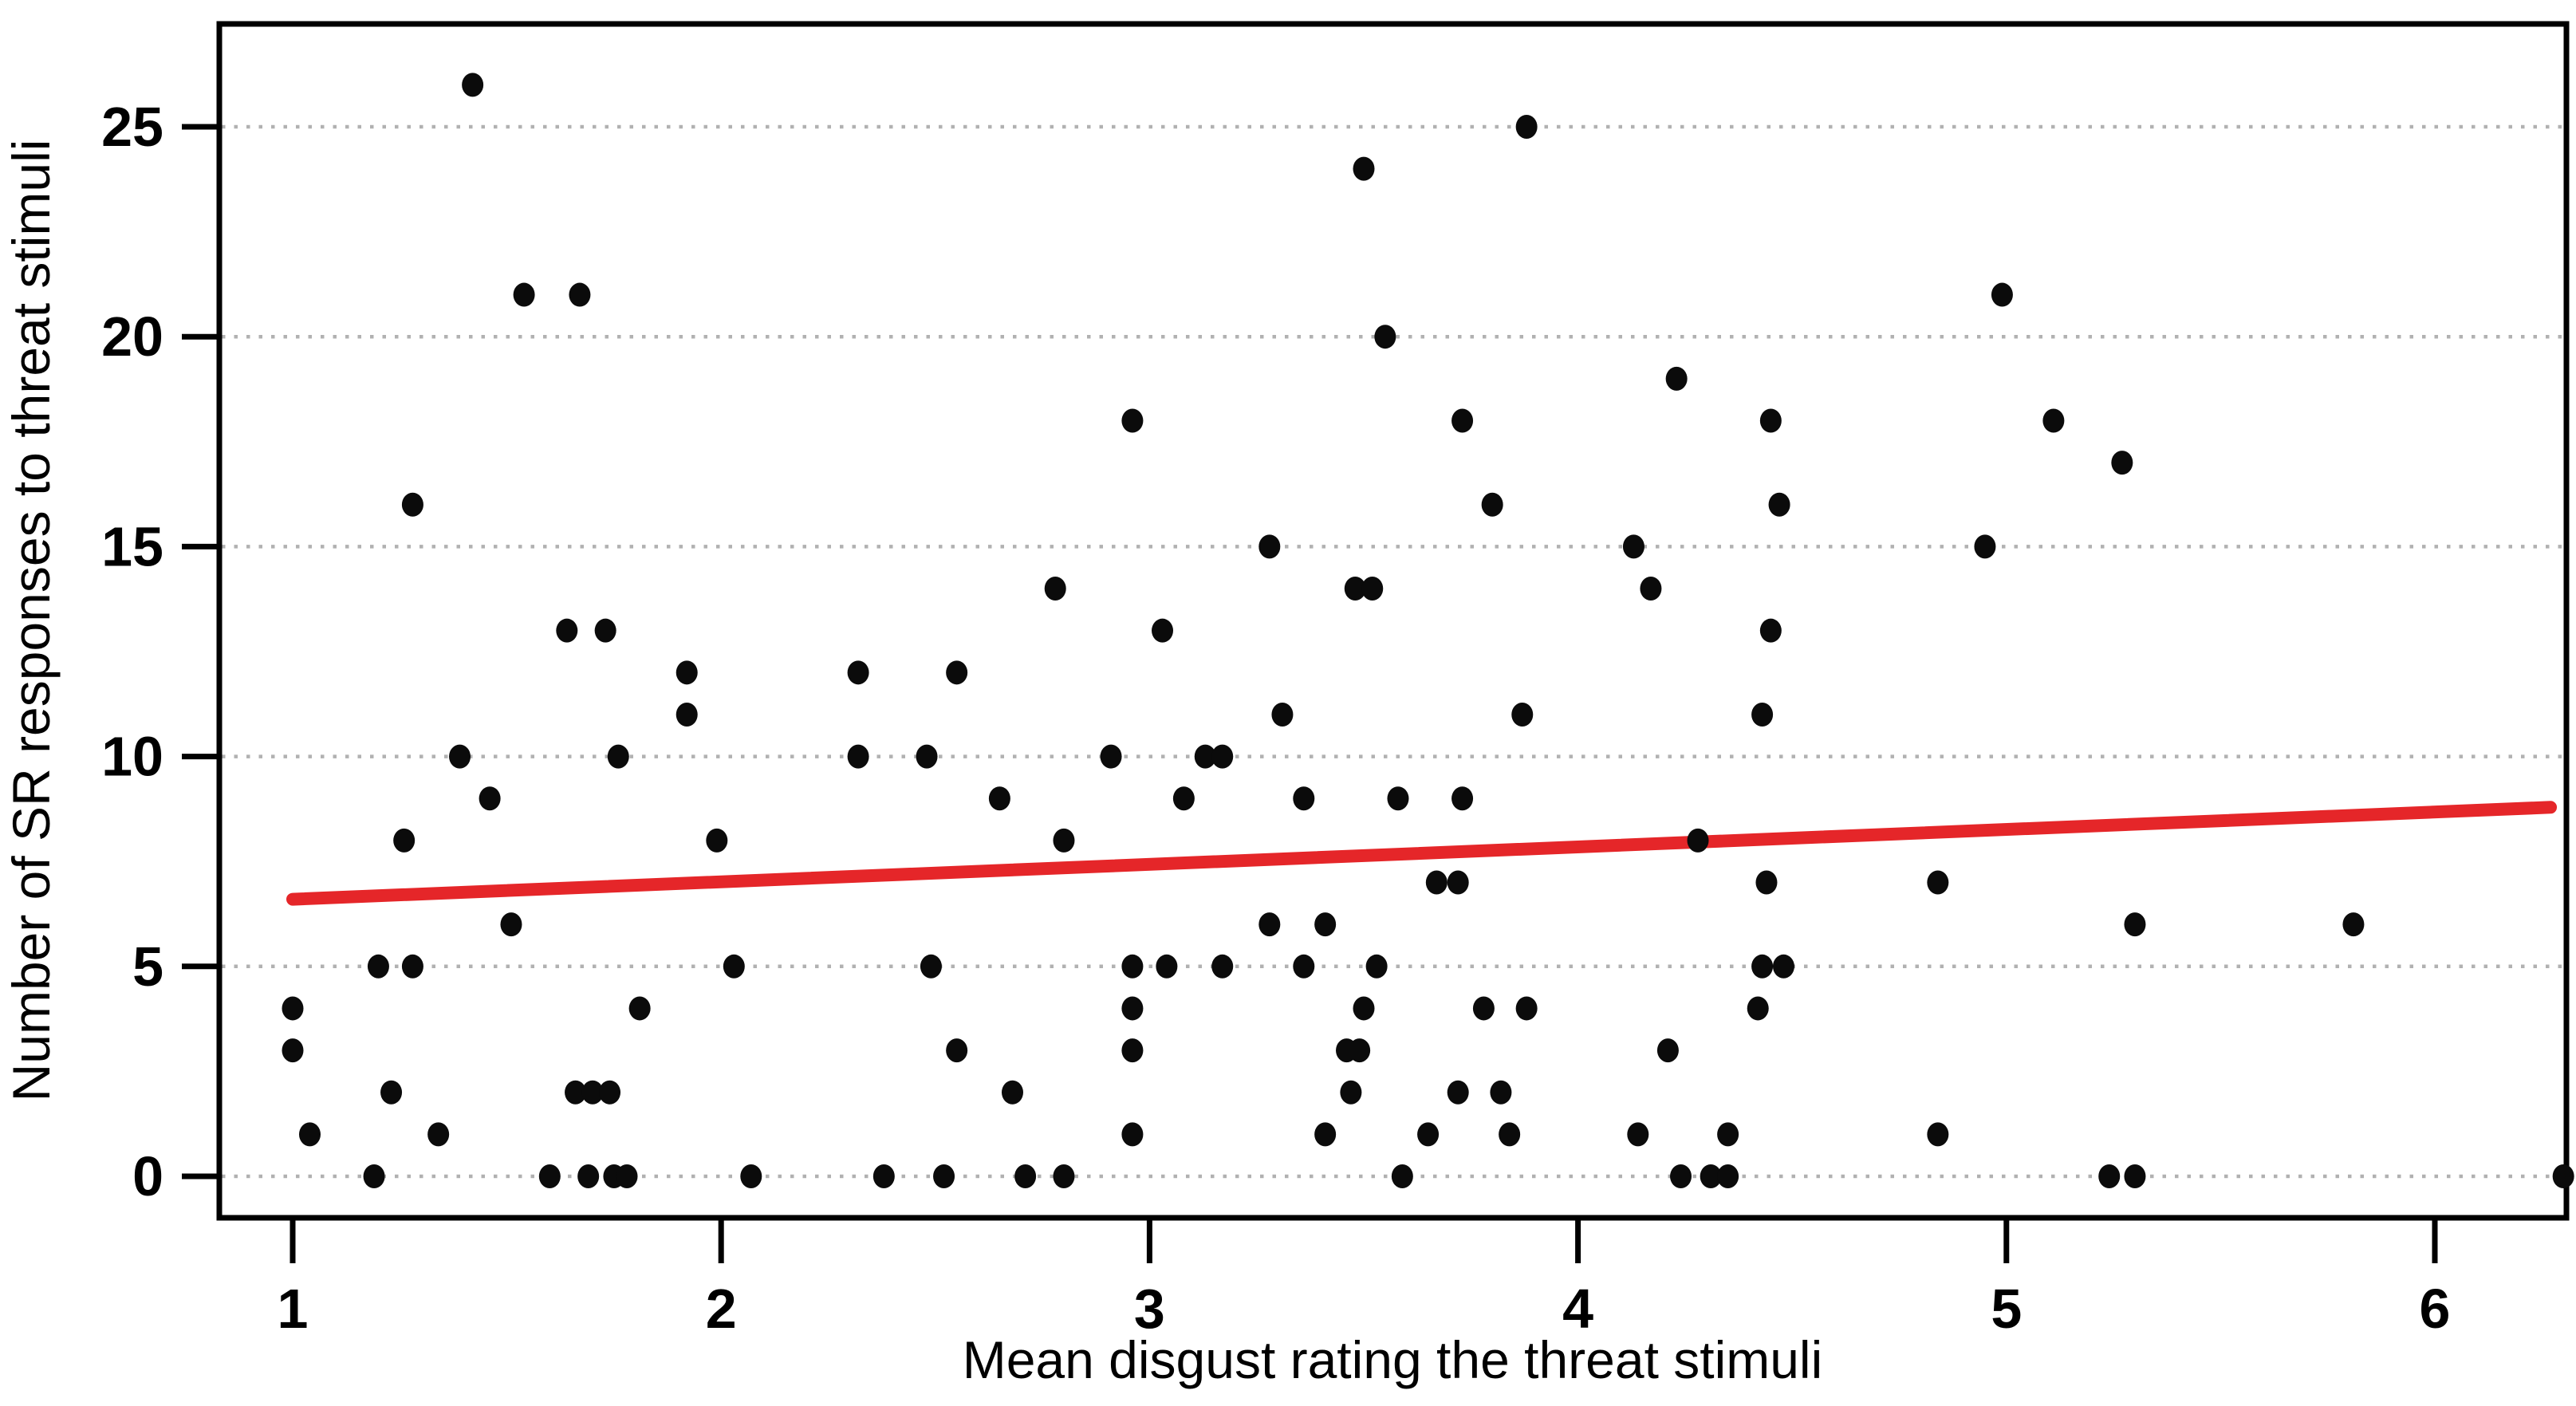 The width and height of the screenshot is (2576, 1406). I want to click on y-tick-label: 25, so click(132, 127).